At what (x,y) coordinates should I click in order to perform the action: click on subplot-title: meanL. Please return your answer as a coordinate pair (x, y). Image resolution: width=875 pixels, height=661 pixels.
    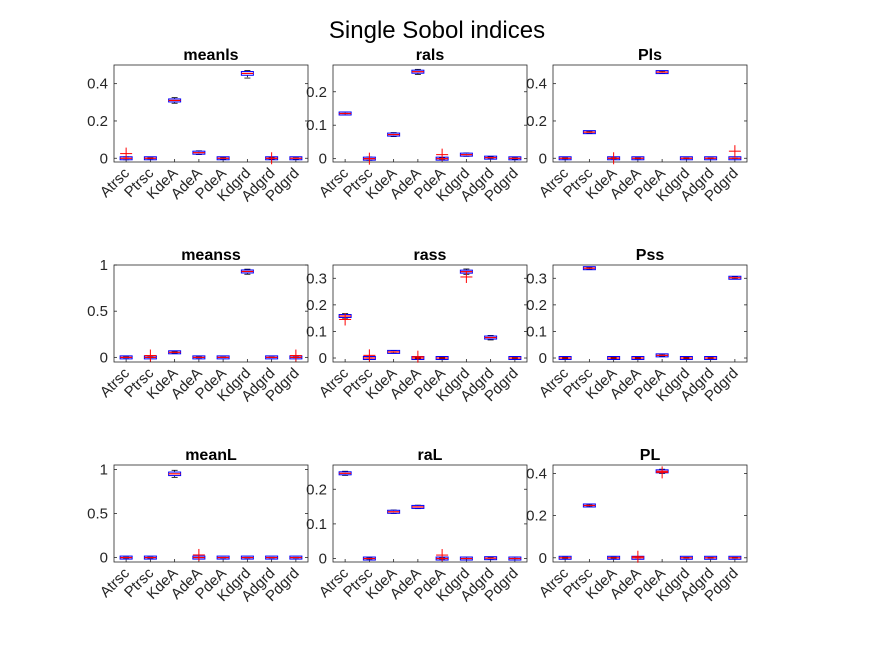
    Looking at the image, I should click on (211, 455).